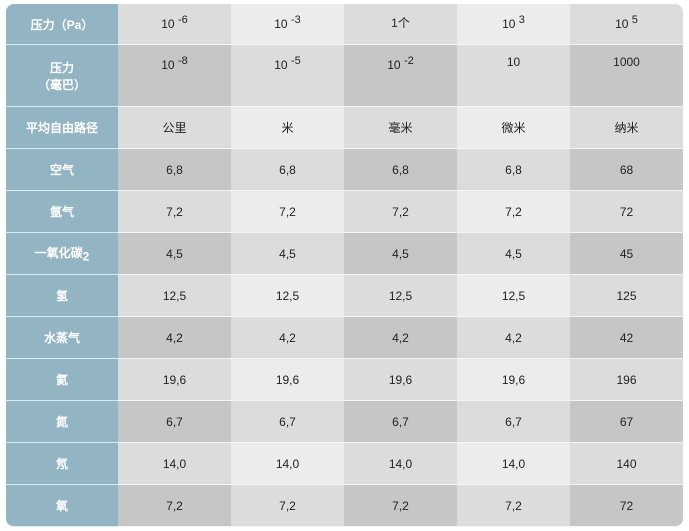 This screenshot has width=689, height=531. I want to click on gas-label: 氦, so click(62, 380).